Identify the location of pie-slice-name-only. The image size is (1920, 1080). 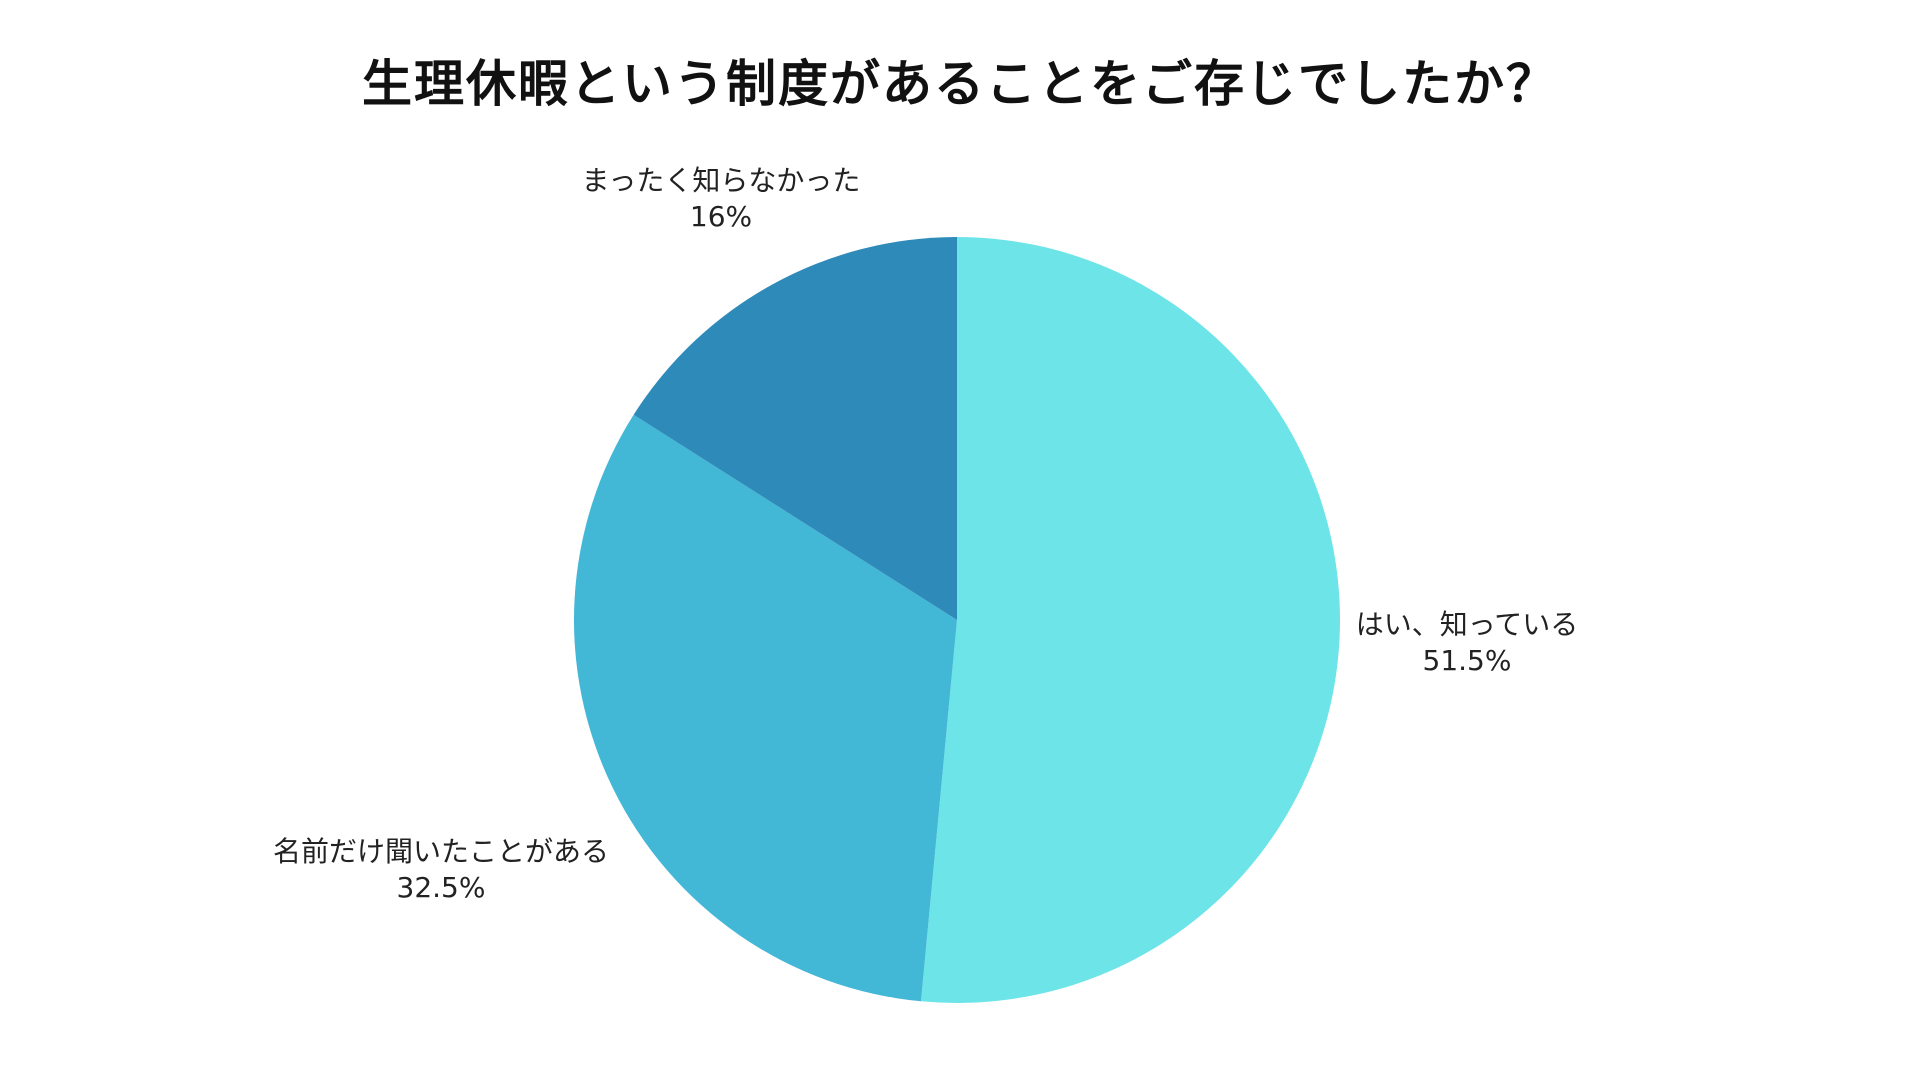
(765, 708).